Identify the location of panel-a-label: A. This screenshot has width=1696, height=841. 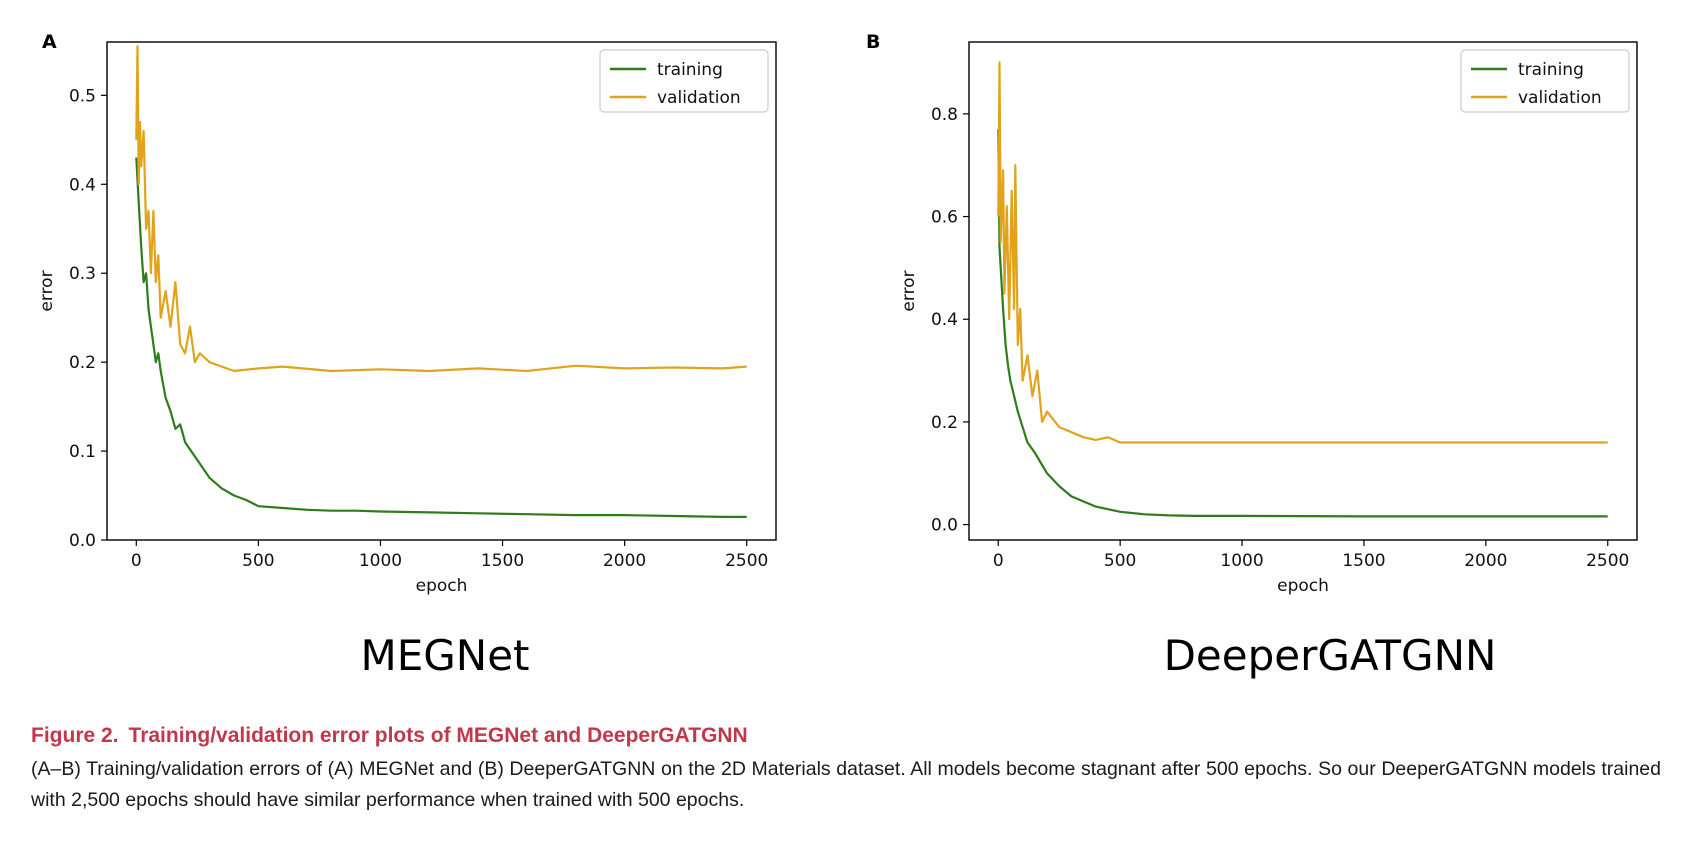
(49, 42).